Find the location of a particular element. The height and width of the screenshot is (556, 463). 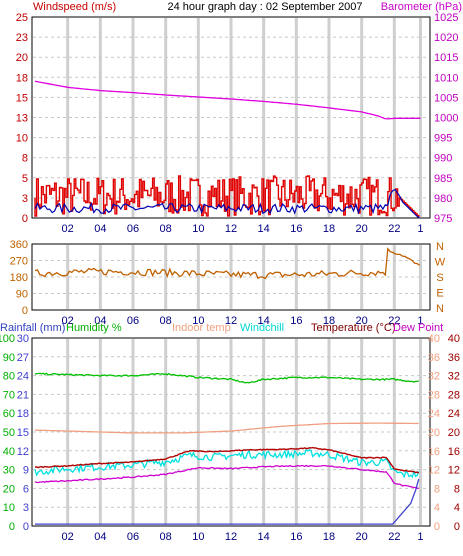

temperature-tick: 4 is located at coordinates (457, 508).